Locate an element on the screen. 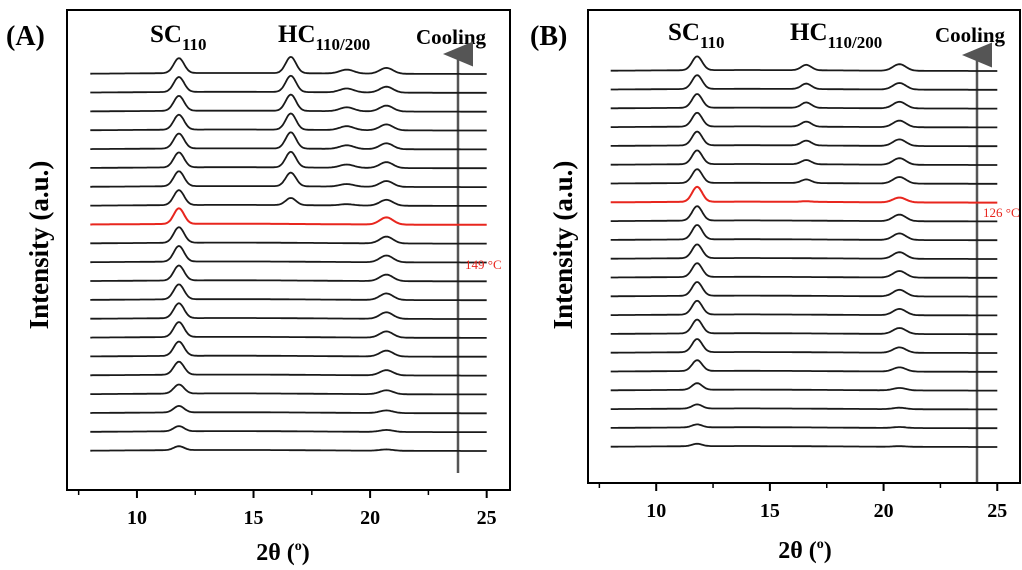  panel-b-hc-label: HC110/200 is located at coordinates (836, 35).